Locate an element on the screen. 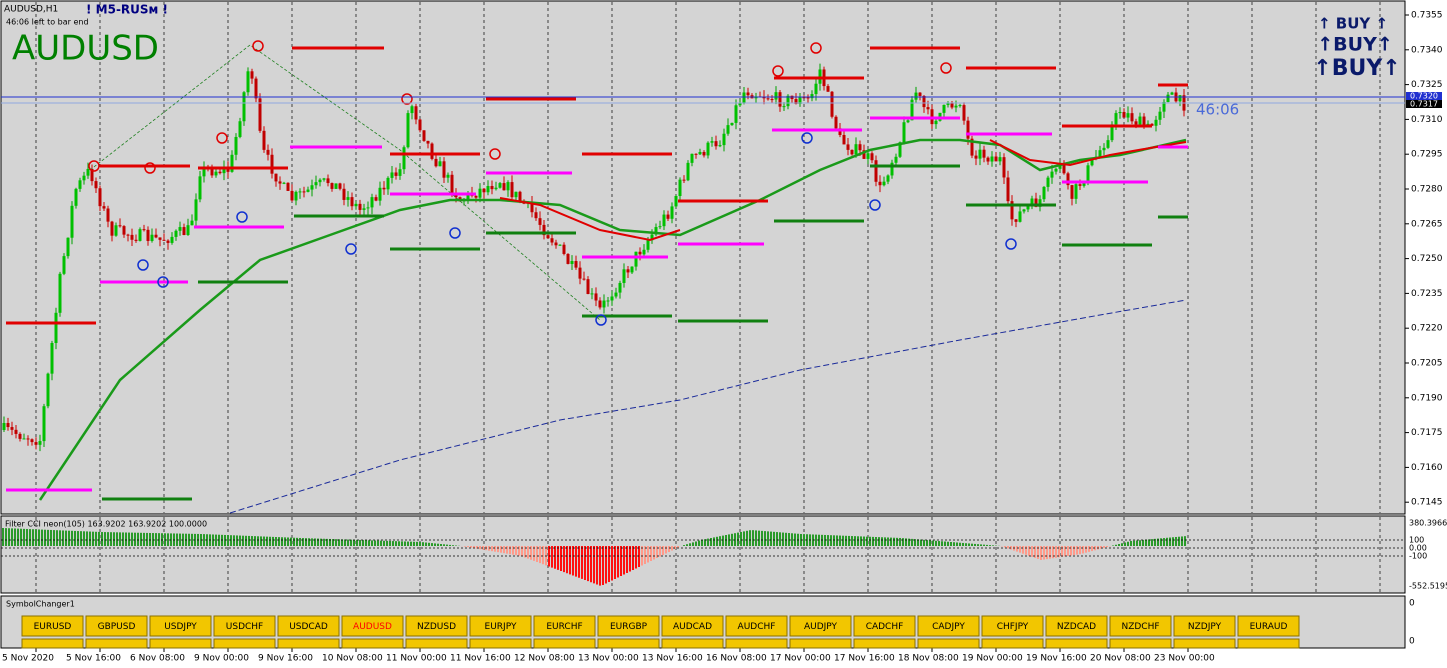  price-tick-label: 0.7220 is located at coordinates (1427, 329).